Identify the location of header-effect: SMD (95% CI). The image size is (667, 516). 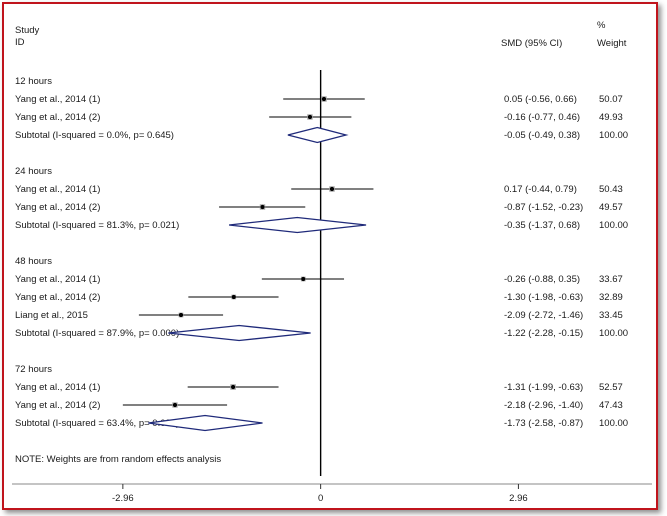
(531, 43).